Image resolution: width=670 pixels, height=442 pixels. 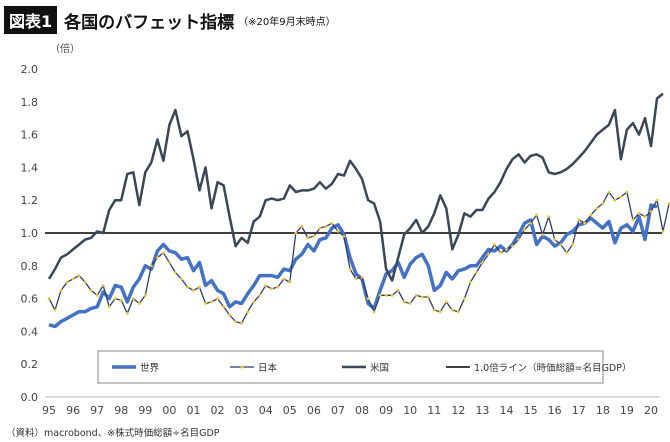 I want to click on y-tick-label: 1.8, so click(x=30, y=102).